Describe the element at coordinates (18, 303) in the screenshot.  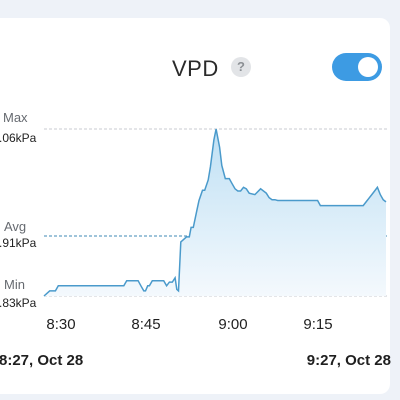
I see `min-value: .83kPa` at that location.